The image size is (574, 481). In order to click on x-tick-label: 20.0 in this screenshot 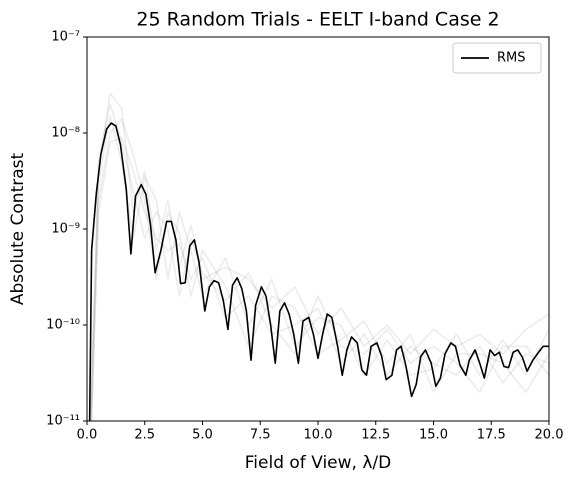, I will do `click(549, 435)`.